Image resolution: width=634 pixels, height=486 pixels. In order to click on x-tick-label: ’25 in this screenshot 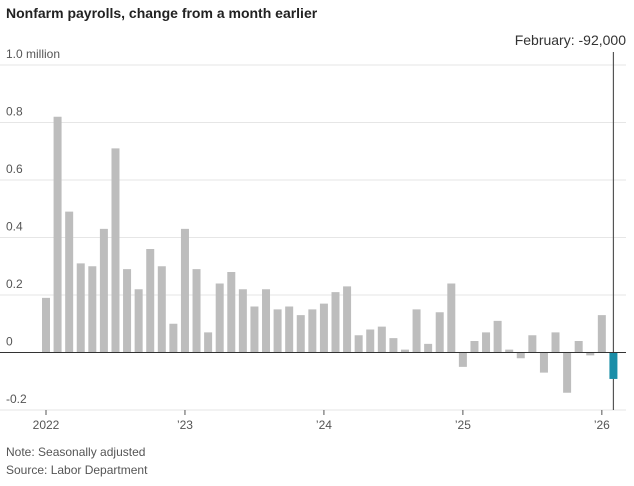, I will do `click(463, 425)`.